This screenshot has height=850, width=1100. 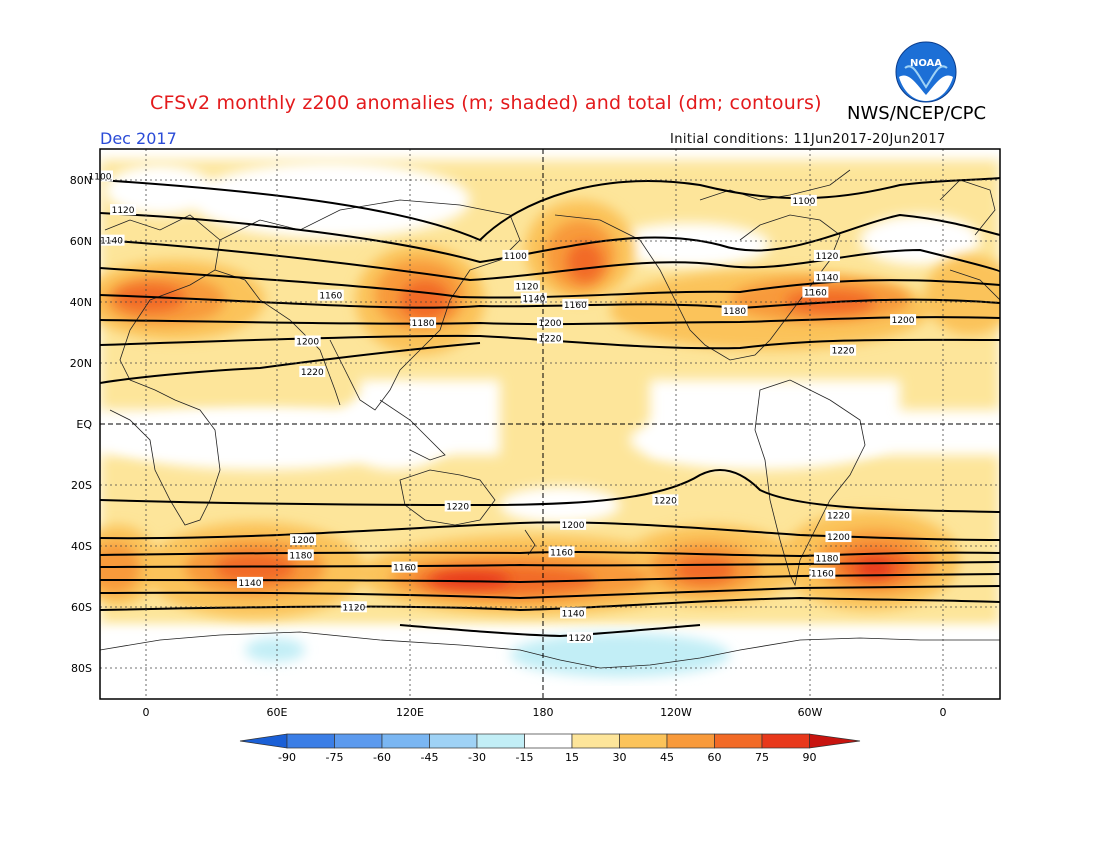 What do you see at coordinates (543, 712) in the screenshot?
I see `x-tick-label: 180` at bounding box center [543, 712].